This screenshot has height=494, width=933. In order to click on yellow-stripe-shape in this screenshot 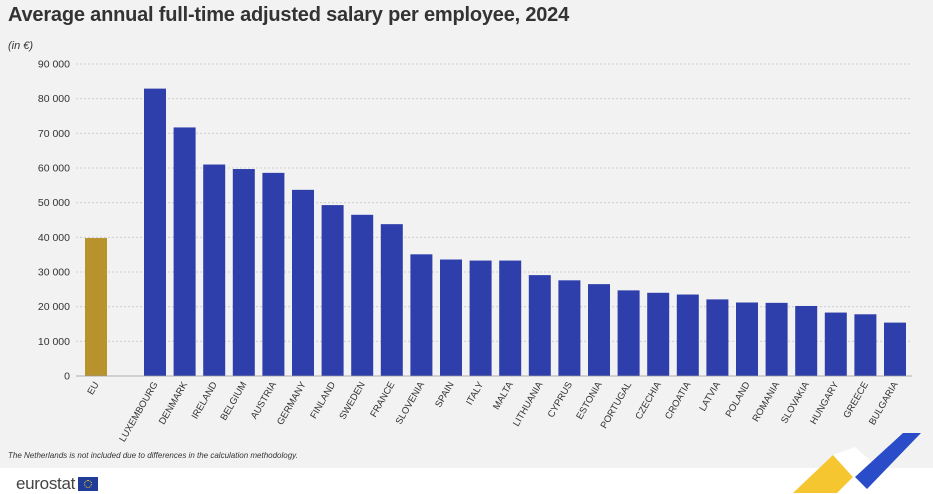, I will do `click(823, 474)`.